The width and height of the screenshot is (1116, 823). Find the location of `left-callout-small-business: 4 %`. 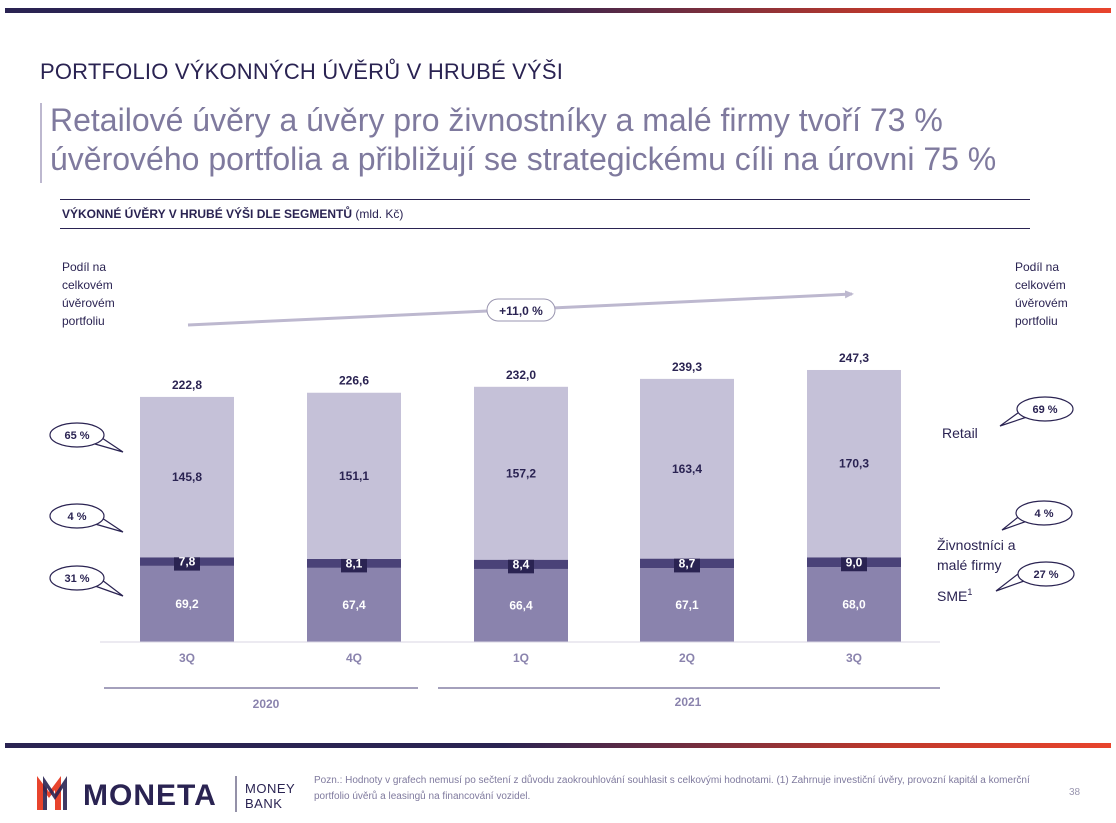

left-callout-small-business: 4 % is located at coordinates (86, 518).